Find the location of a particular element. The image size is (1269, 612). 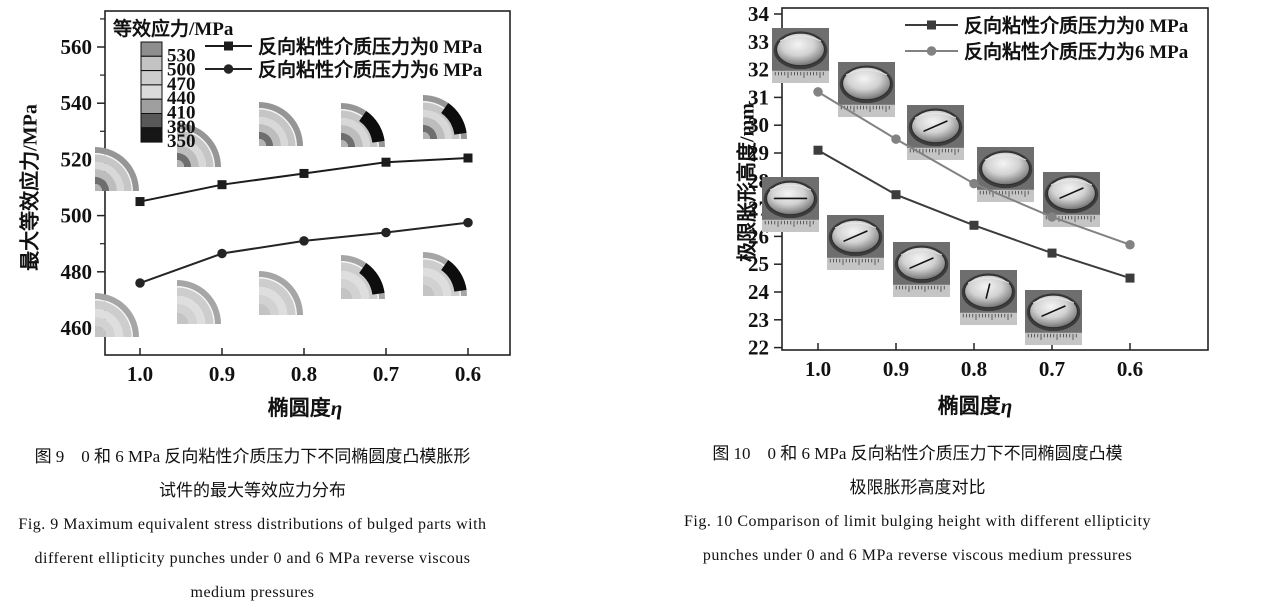

fig9-series-line is located at coordinates (304, 252).